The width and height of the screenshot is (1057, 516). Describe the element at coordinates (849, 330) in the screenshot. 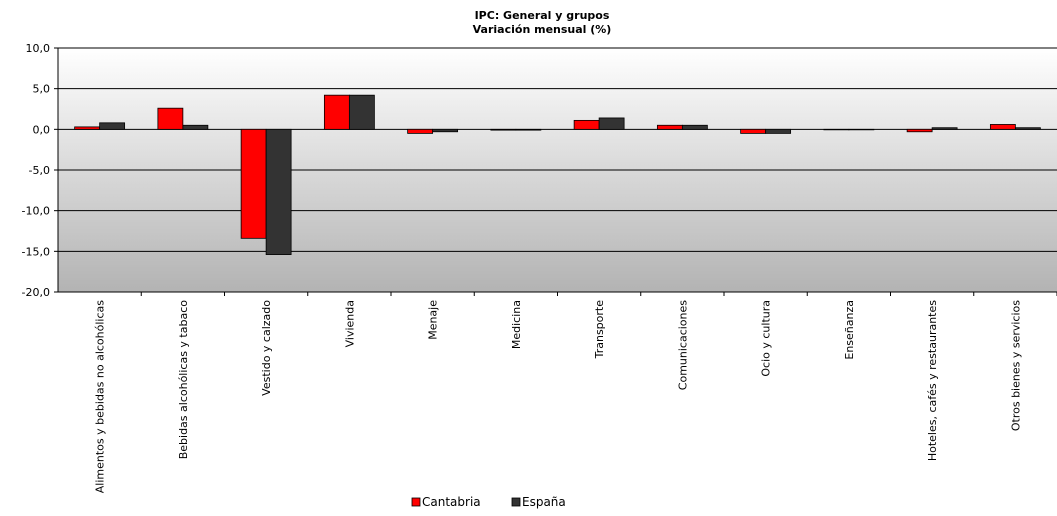

I see `x-tick-label: Enseñanza` at that location.